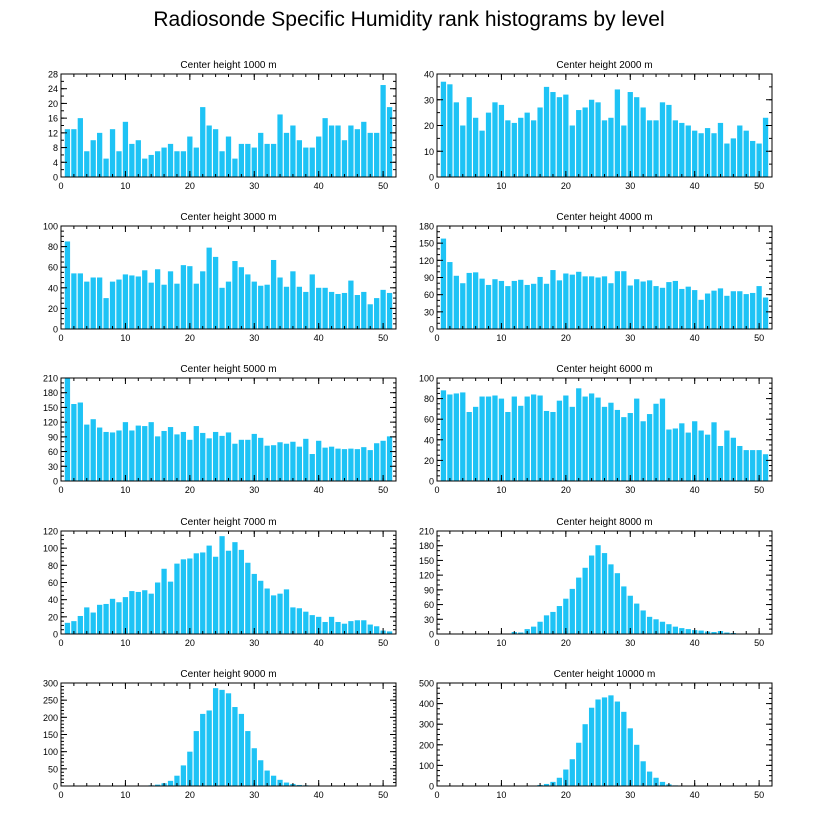 The width and height of the screenshot is (818, 824). I want to click on y-tick-label: 180, so click(426, 546).